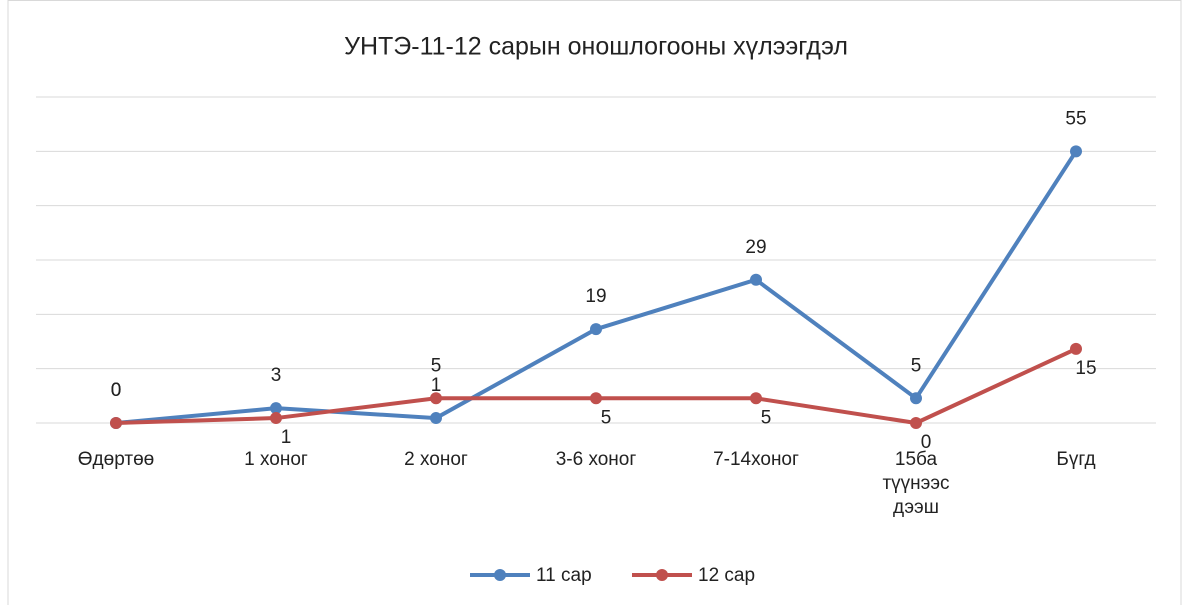 This screenshot has height=605, width=1182. I want to click on x-tick-label: 3-6 хоног, so click(596, 459).